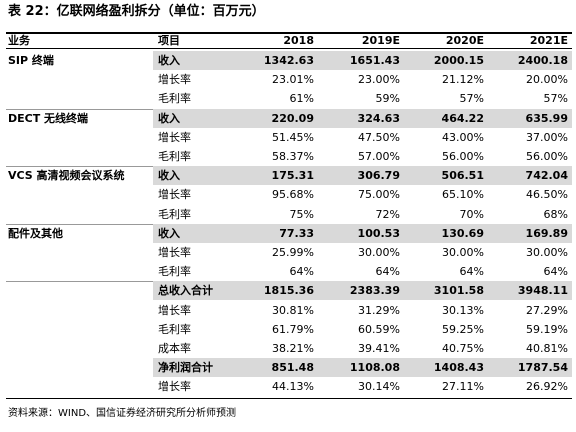 This screenshot has width=576, height=432. Describe the element at coordinates (122, 413) in the screenshot. I see `source: 资料来源：WIND、国信证券经济研究所分析师预测` at that location.